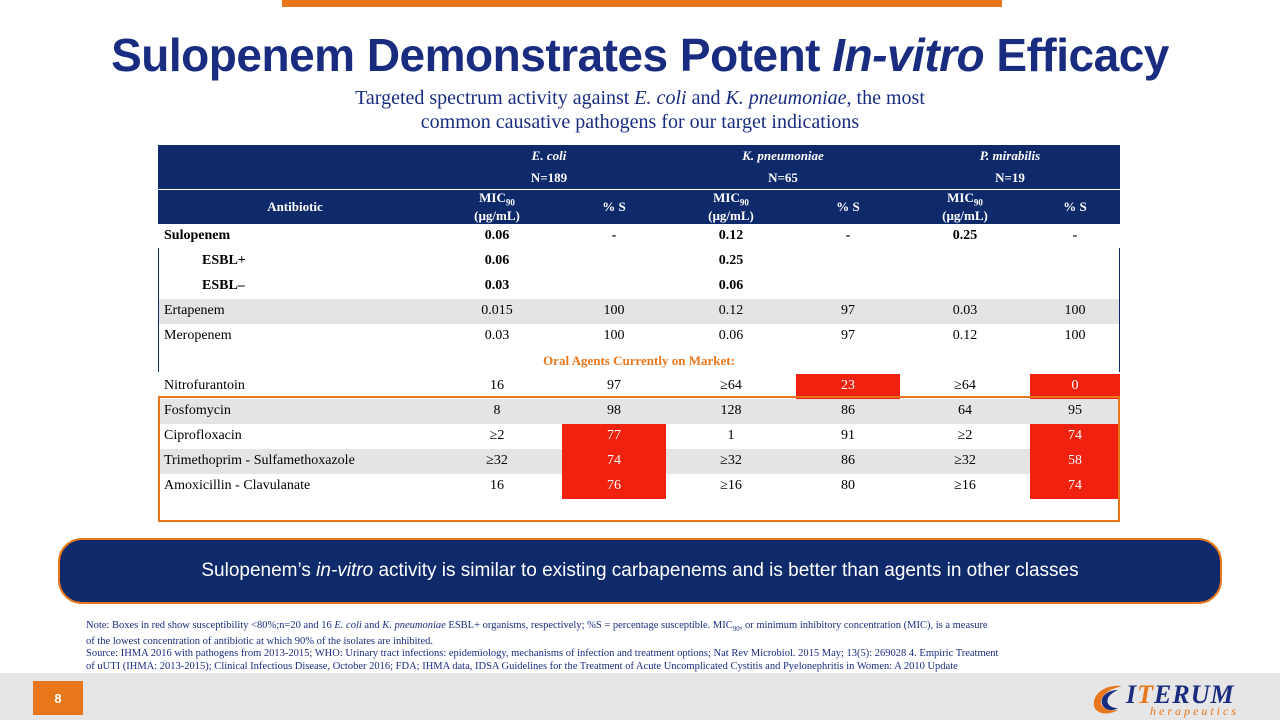  Describe the element at coordinates (1146, 694) in the screenshot. I see `logo-letter-t: T` at that location.